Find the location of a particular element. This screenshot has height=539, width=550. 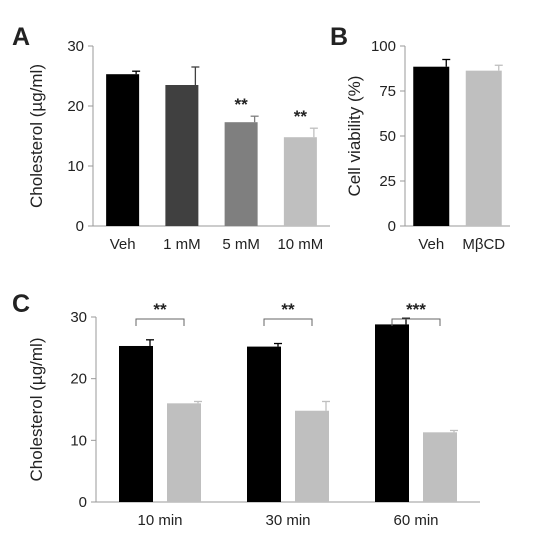

y-tick-label: 75 is located at coordinates (387, 91).